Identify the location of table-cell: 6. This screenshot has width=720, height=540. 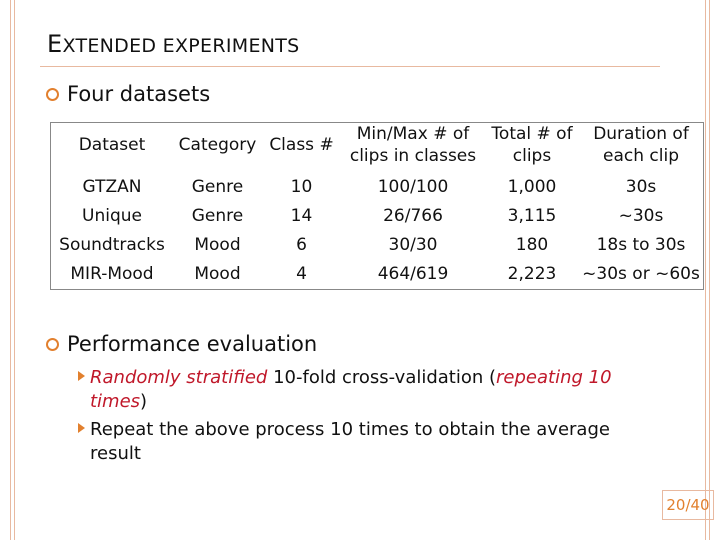
(301, 245).